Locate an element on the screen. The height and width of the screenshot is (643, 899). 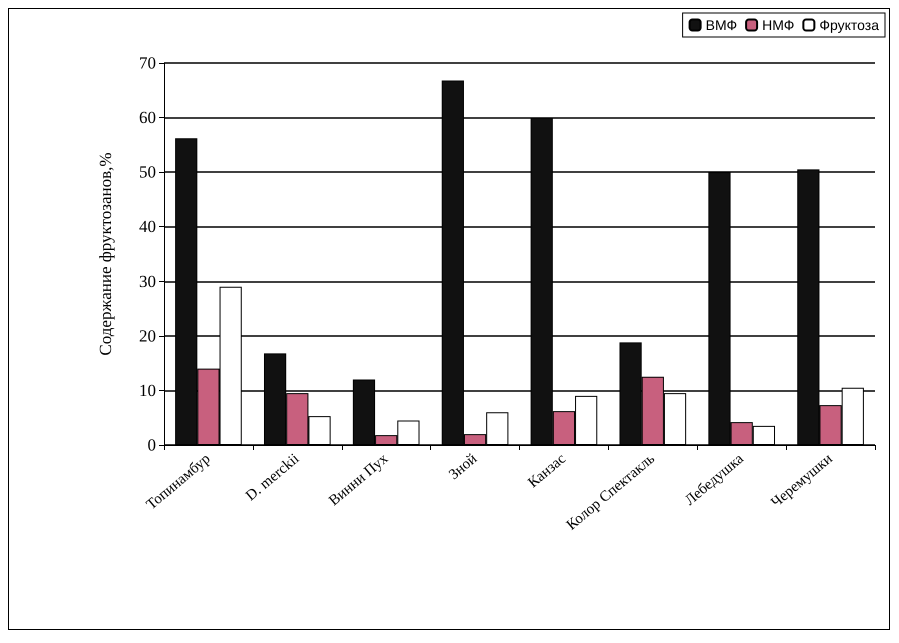
y-tick-label: 60 is located at coordinates (147, 118).